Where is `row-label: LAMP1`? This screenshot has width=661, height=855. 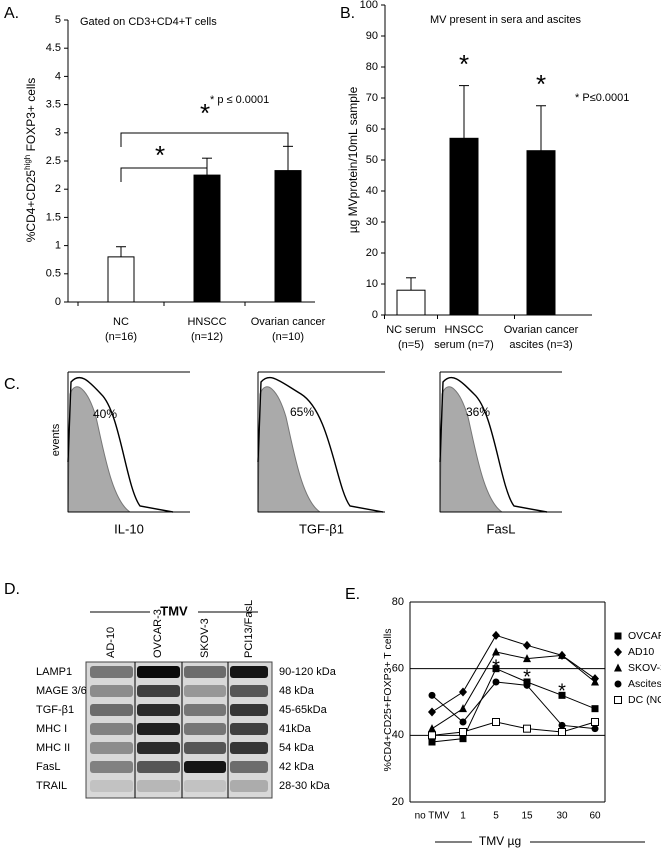
row-label: LAMP1 is located at coordinates (54, 672).